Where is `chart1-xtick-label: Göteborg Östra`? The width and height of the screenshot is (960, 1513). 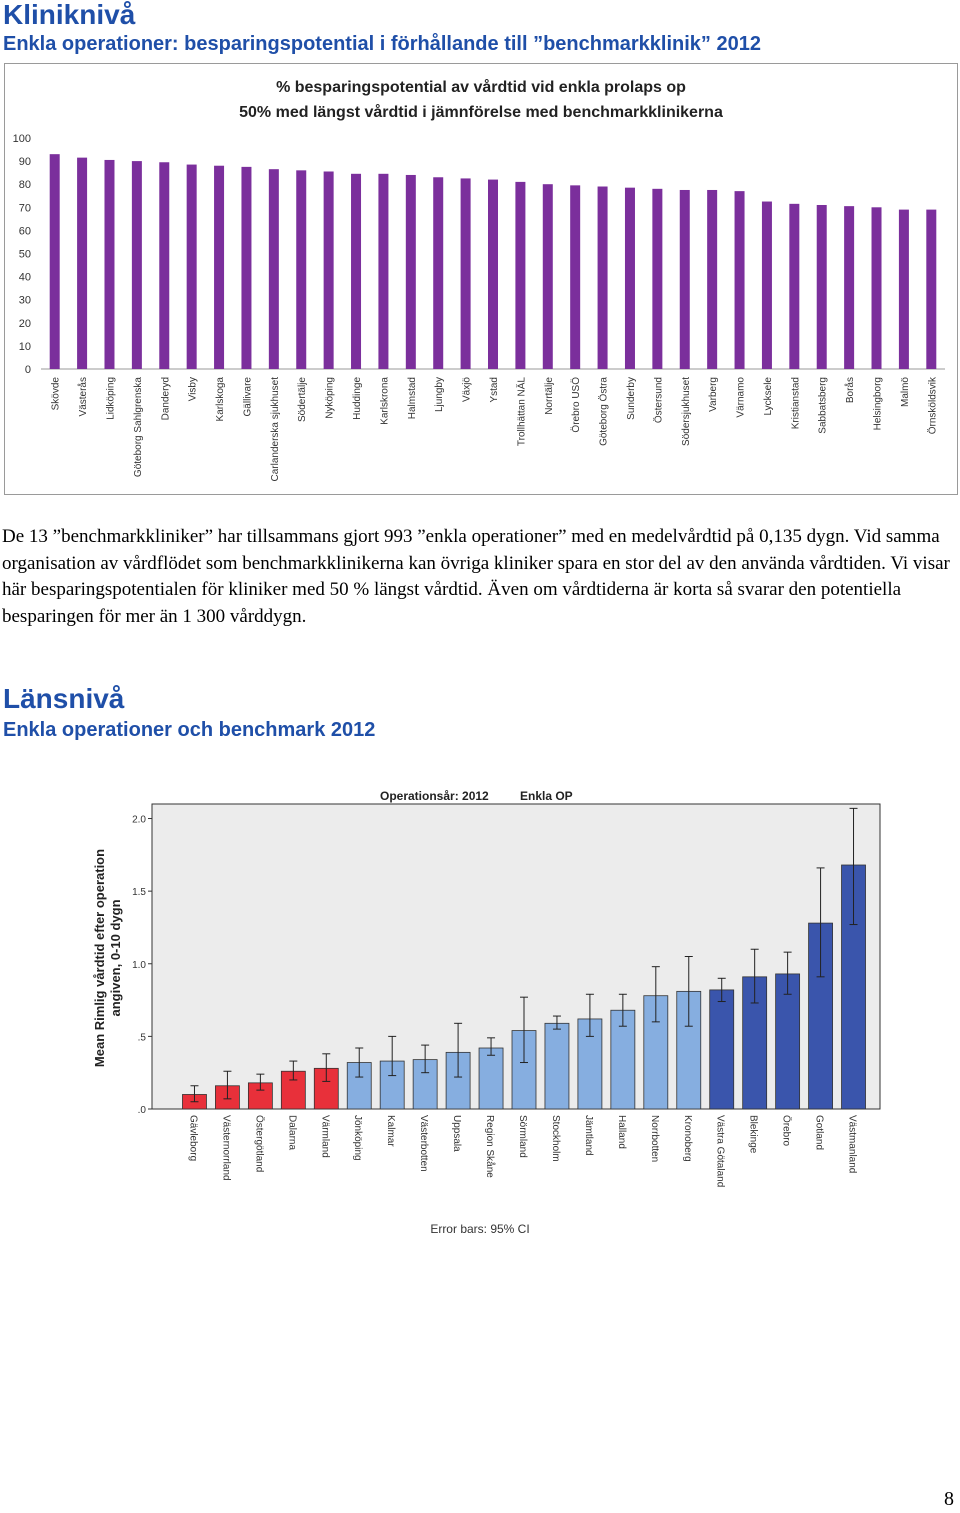 chart1-xtick-label: Göteborg Östra is located at coordinates (604, 411).